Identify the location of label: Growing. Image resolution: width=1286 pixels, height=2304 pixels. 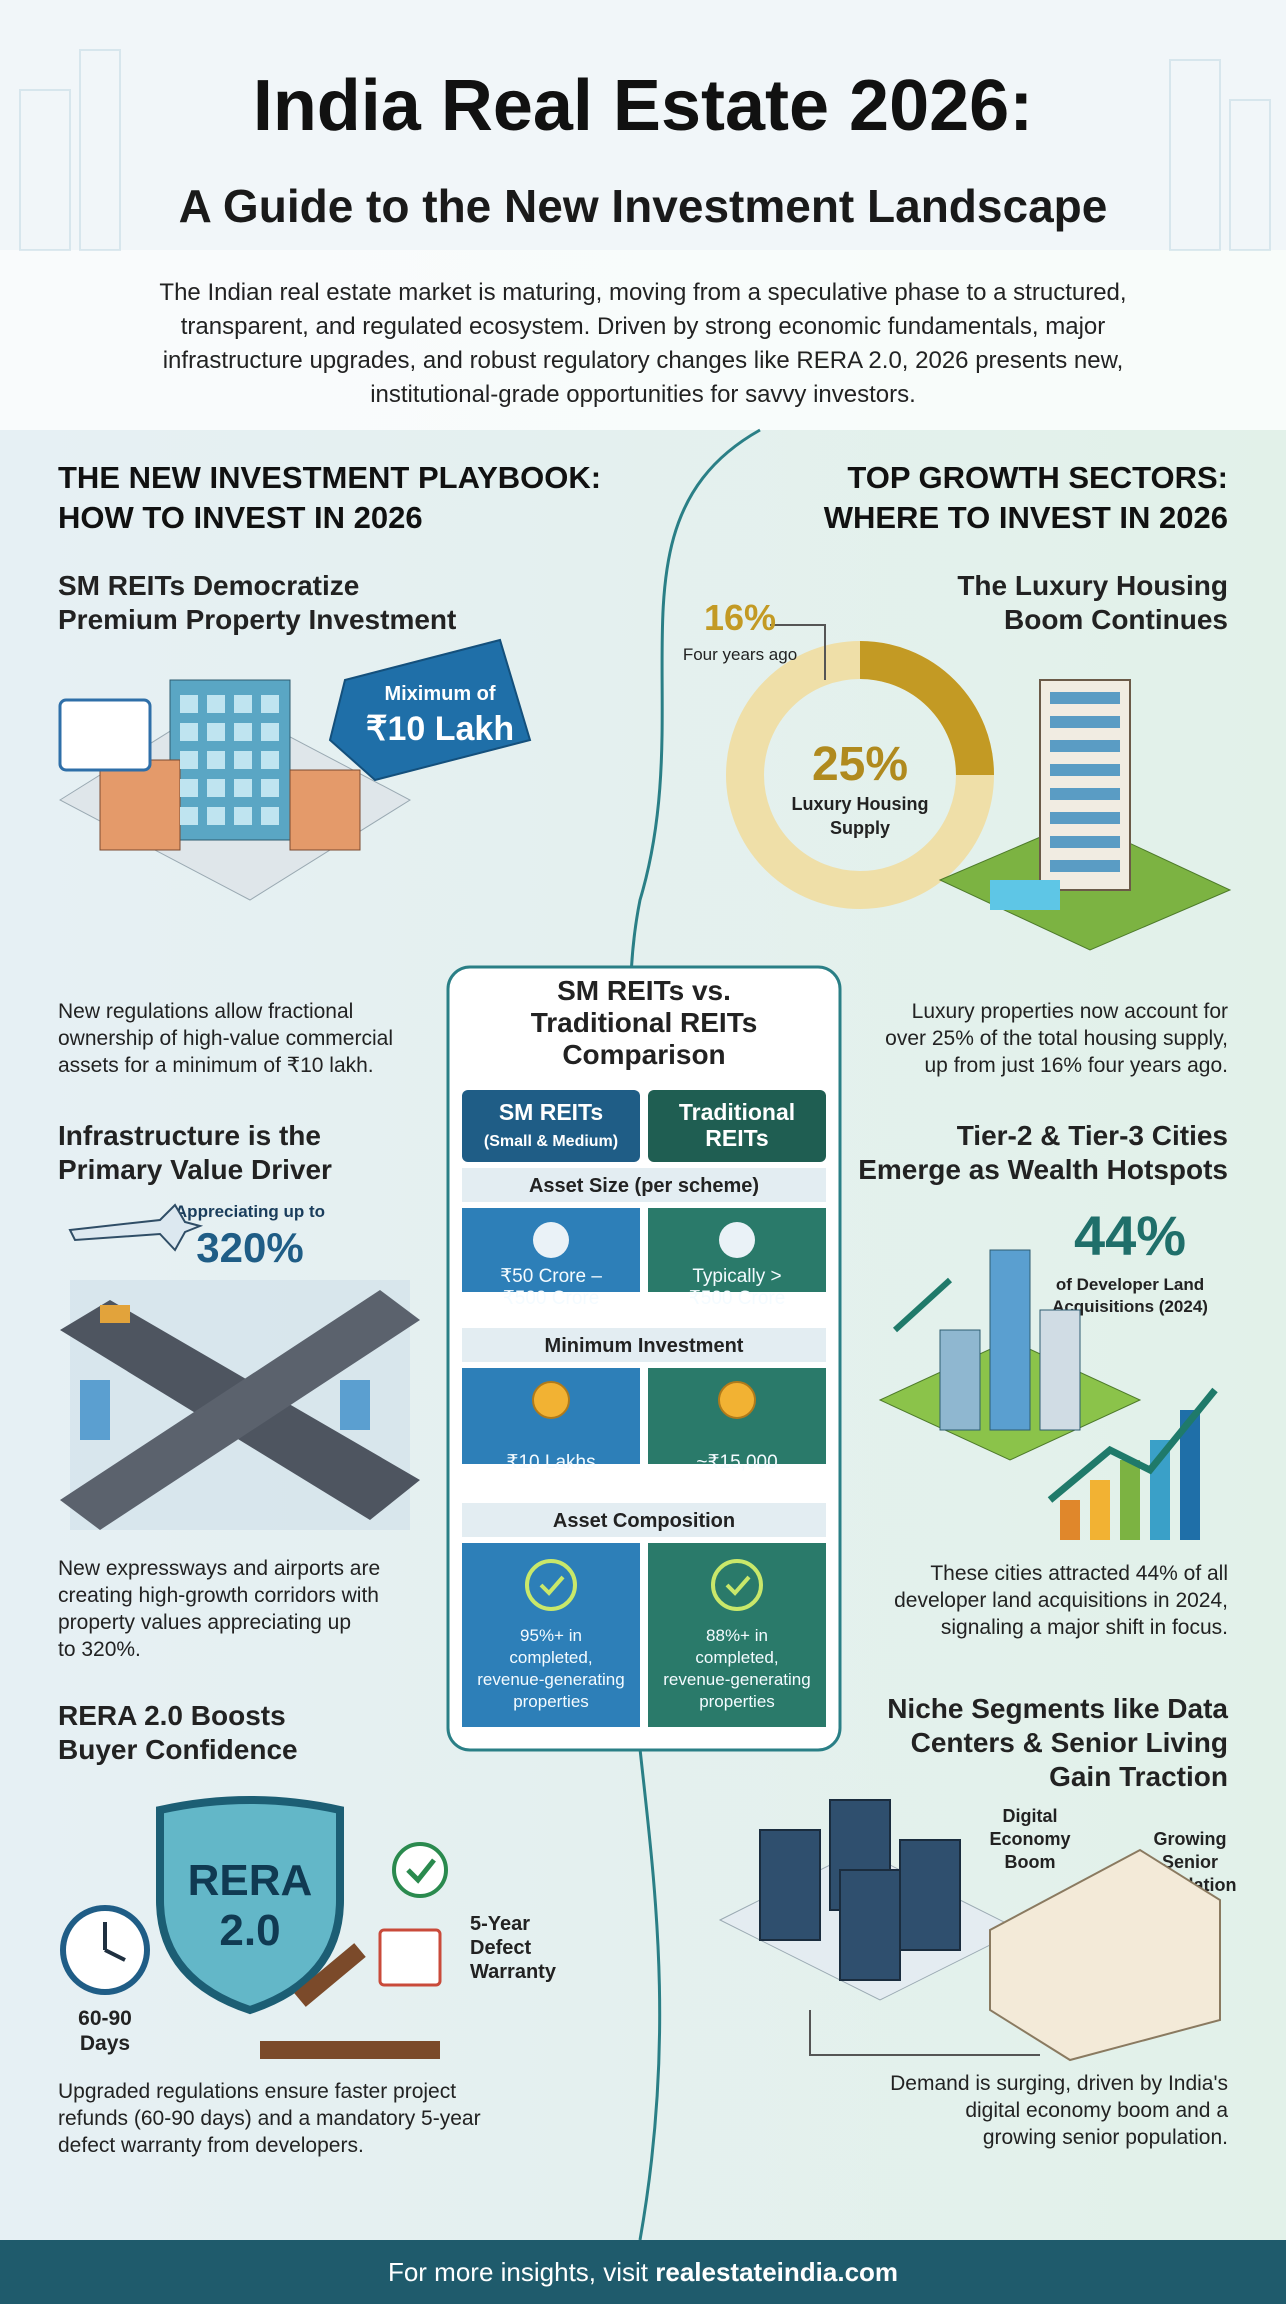
(1190, 1839).